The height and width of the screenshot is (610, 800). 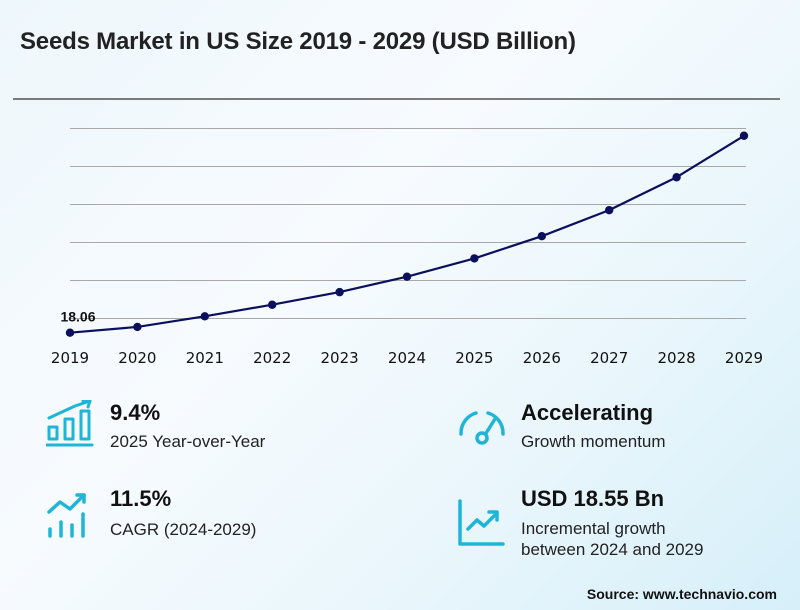 What do you see at coordinates (206, 428) in the screenshot?
I see `stat-yoy: 9.4% 2025 Year-over-Year` at bounding box center [206, 428].